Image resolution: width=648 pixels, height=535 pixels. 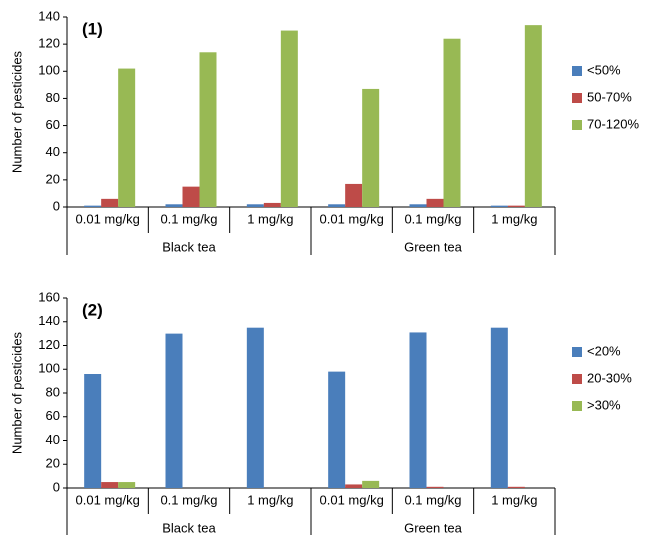 What do you see at coordinates (613, 123) in the screenshot?
I see `legend-label: 70-120%` at bounding box center [613, 123].